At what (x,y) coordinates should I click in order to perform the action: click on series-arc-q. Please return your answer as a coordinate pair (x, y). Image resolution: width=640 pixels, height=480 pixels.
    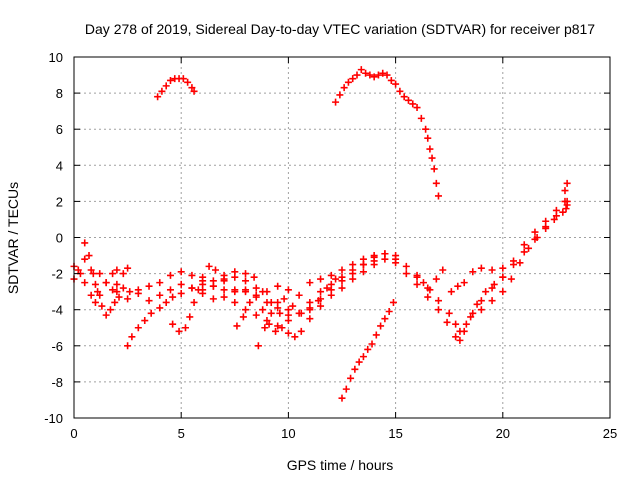
    Looking at the image, I should click on (367, 350).